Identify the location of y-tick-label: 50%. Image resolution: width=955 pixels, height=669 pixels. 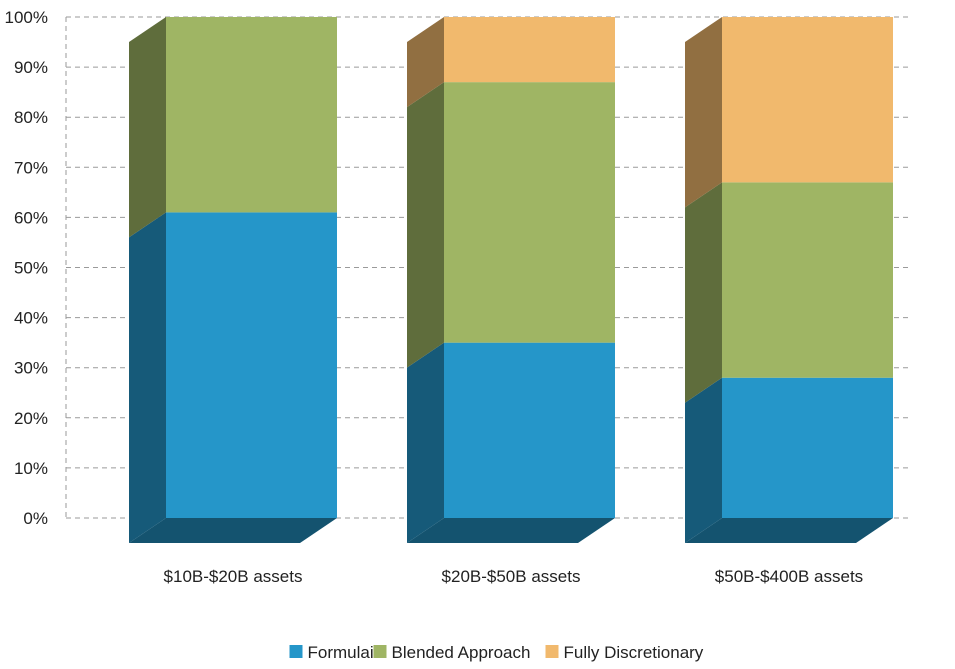
(31, 268).